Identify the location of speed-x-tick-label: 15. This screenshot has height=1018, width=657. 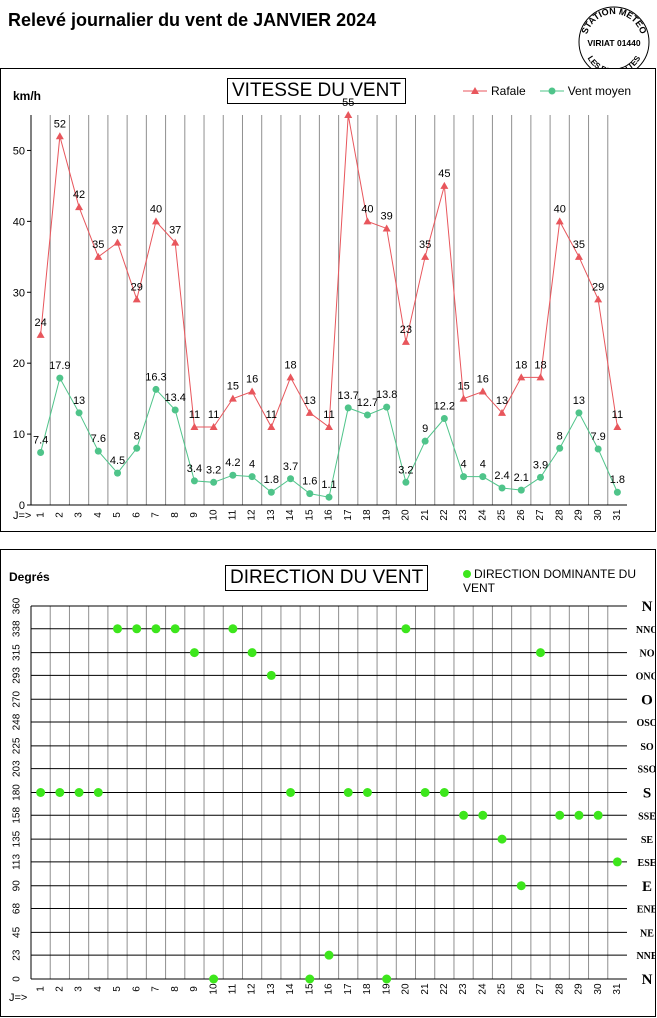
(309, 515).